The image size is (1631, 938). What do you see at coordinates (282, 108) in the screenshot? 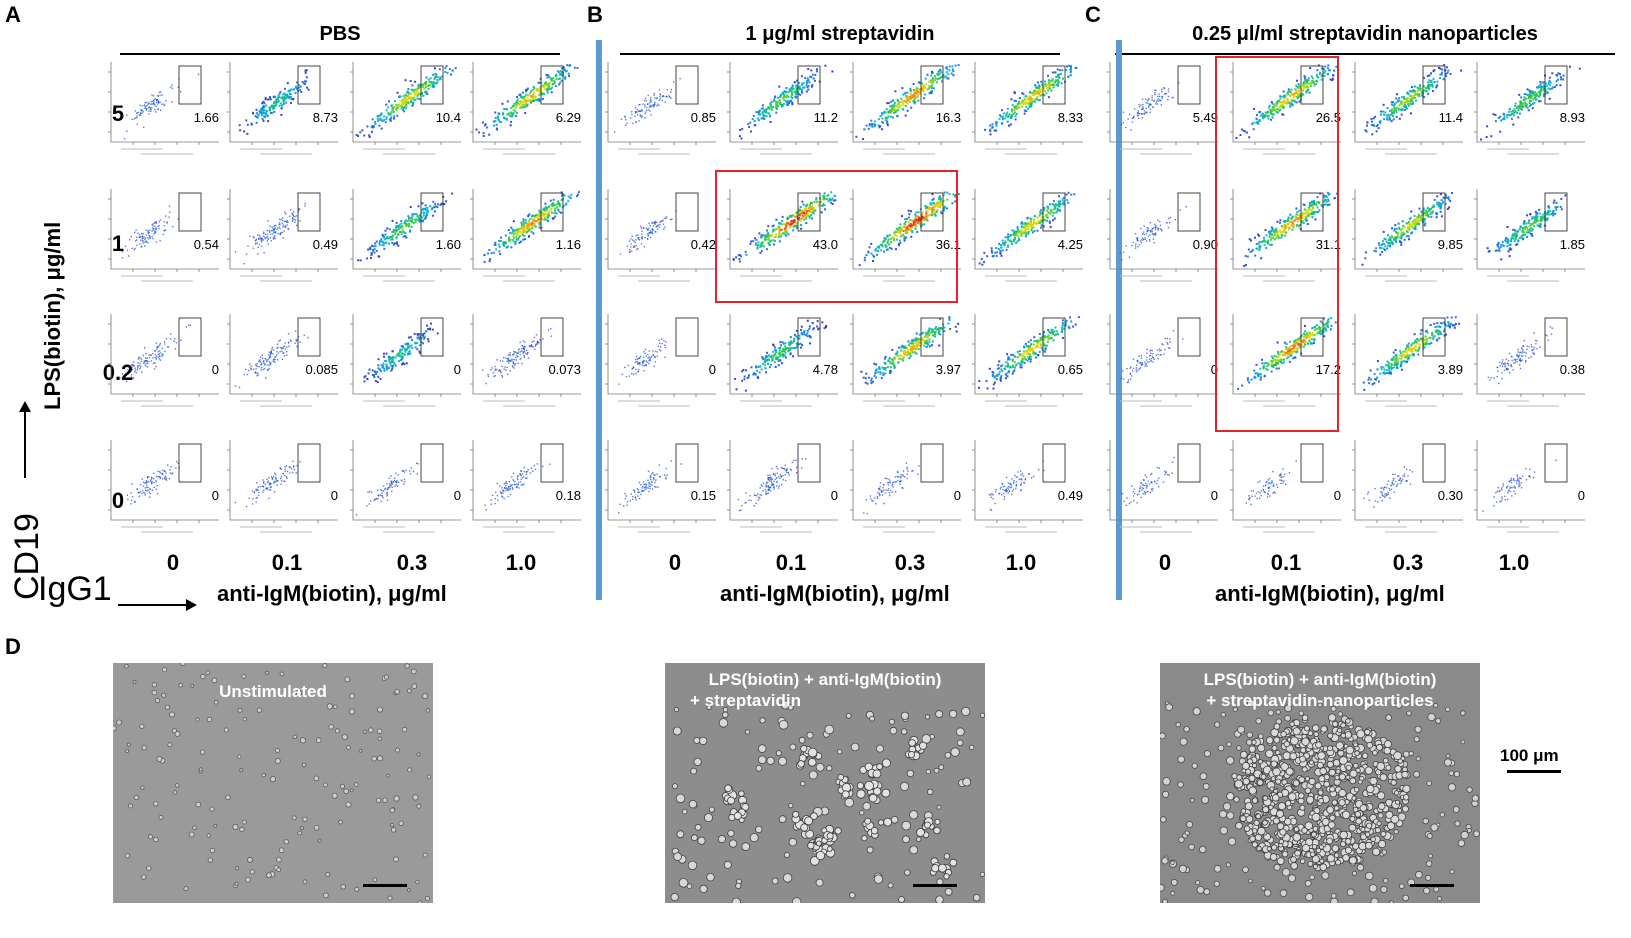
I see `flow-plot-graphic` at bounding box center [282, 108].